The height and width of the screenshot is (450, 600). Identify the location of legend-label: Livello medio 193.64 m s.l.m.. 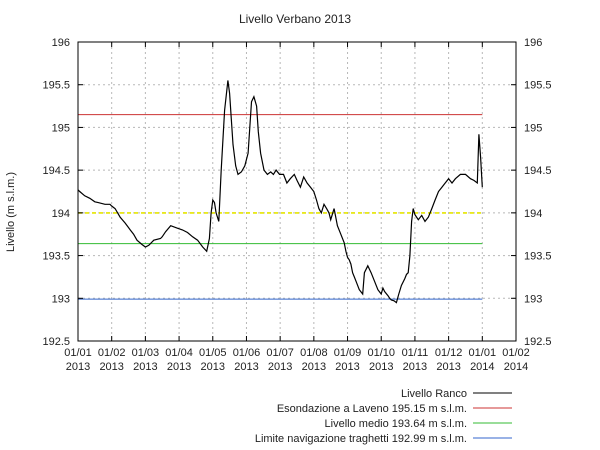
(396, 424).